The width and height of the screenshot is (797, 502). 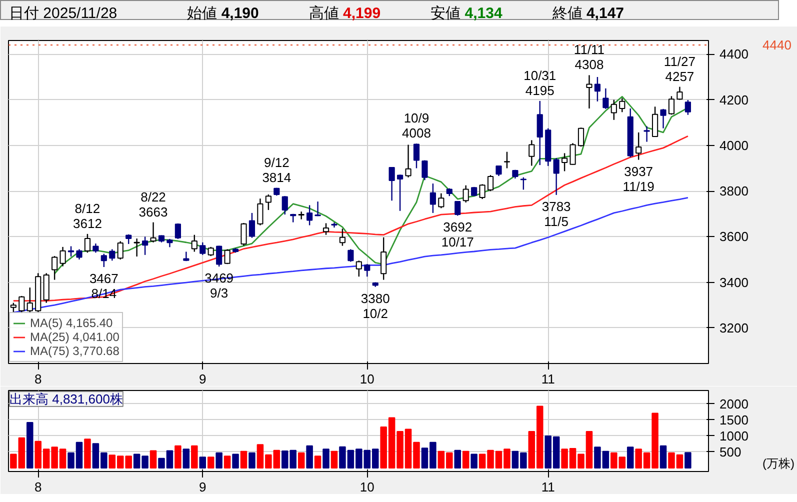 I want to click on y-tick-label: 3400, so click(x=734, y=282).